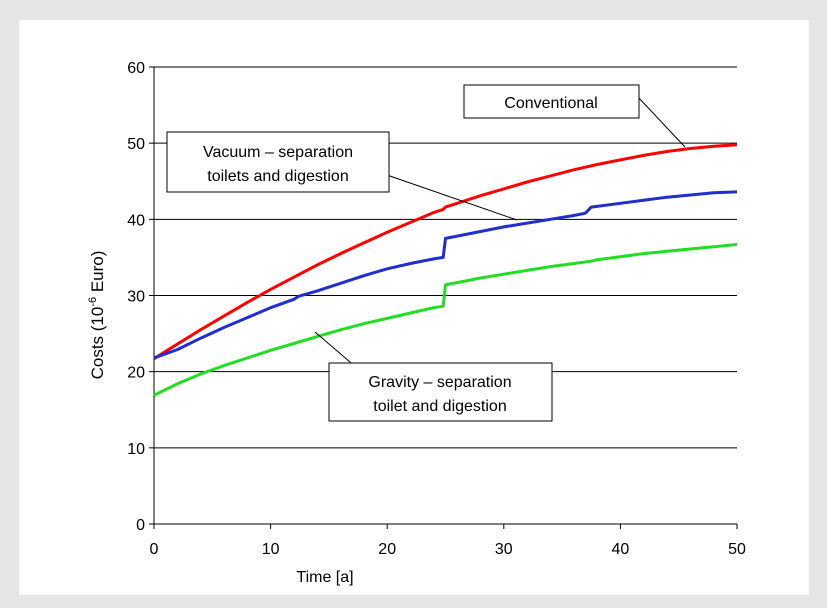  Describe the element at coordinates (452, 197) in the screenshot. I see `vacuum-leader` at that location.